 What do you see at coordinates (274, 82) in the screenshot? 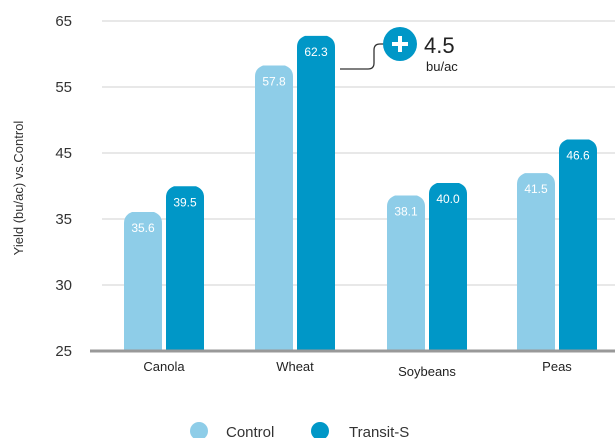
I see `bar-value-label: 57.8` at bounding box center [274, 82].